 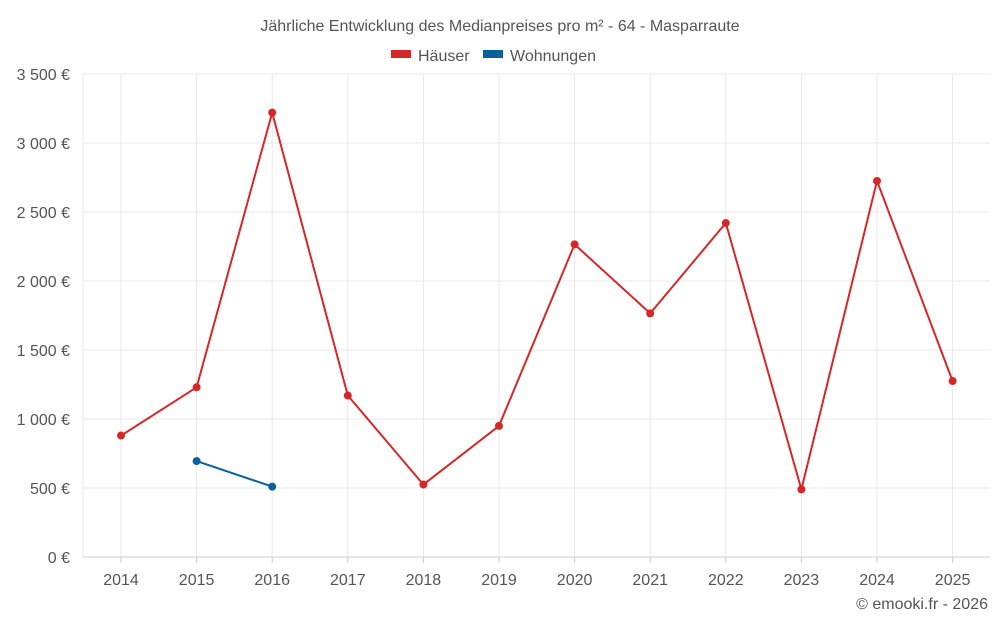 I want to click on x-tick-label: 2018, so click(x=424, y=580).